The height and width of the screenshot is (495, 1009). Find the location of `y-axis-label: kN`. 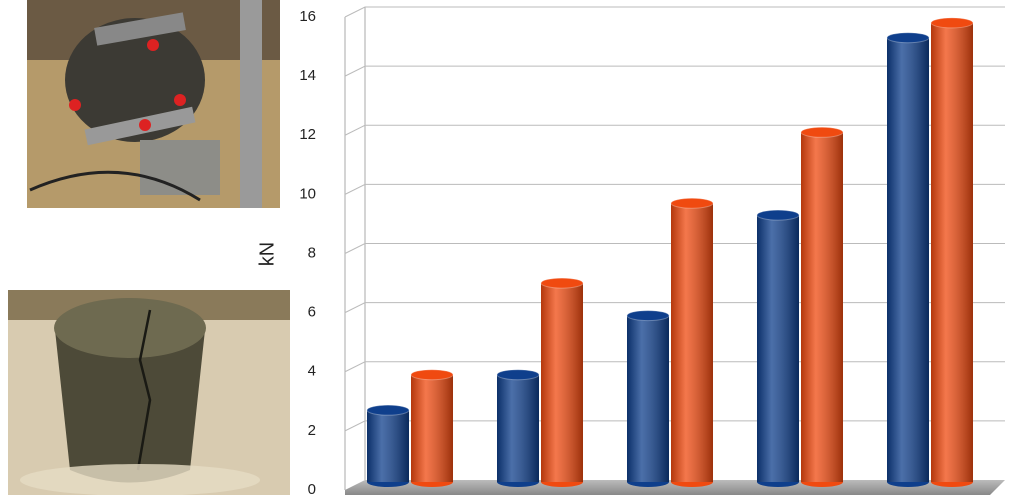

y-axis-label: kN is located at coordinates (267, 254).